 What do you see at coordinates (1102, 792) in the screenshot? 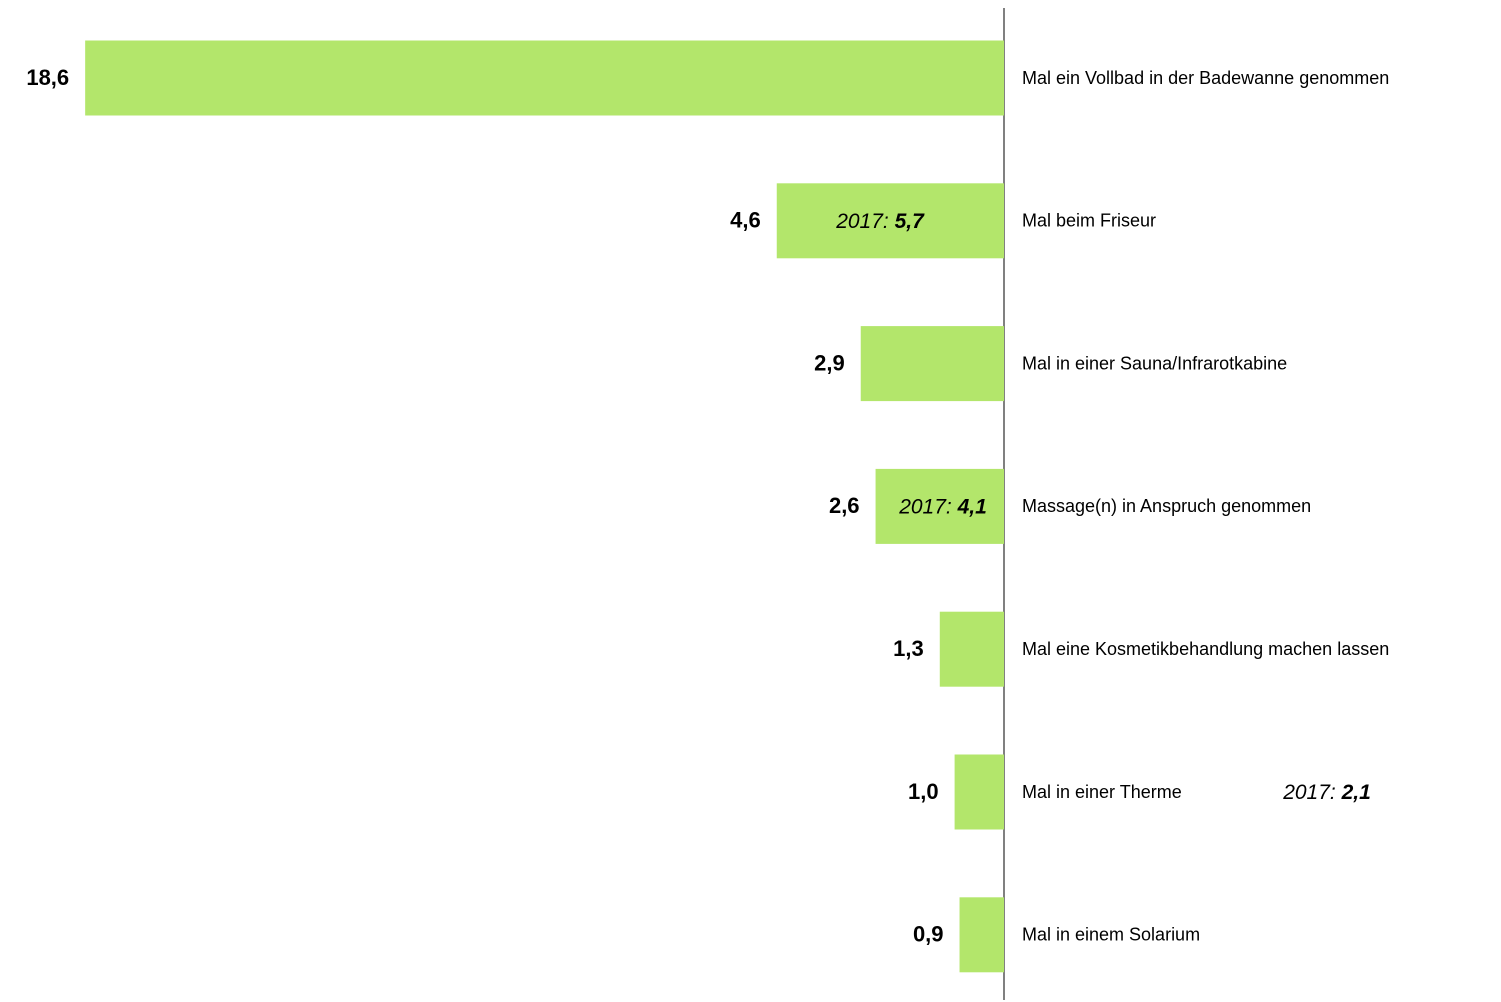
I see `category-label: Mal in einer Therme` at bounding box center [1102, 792].